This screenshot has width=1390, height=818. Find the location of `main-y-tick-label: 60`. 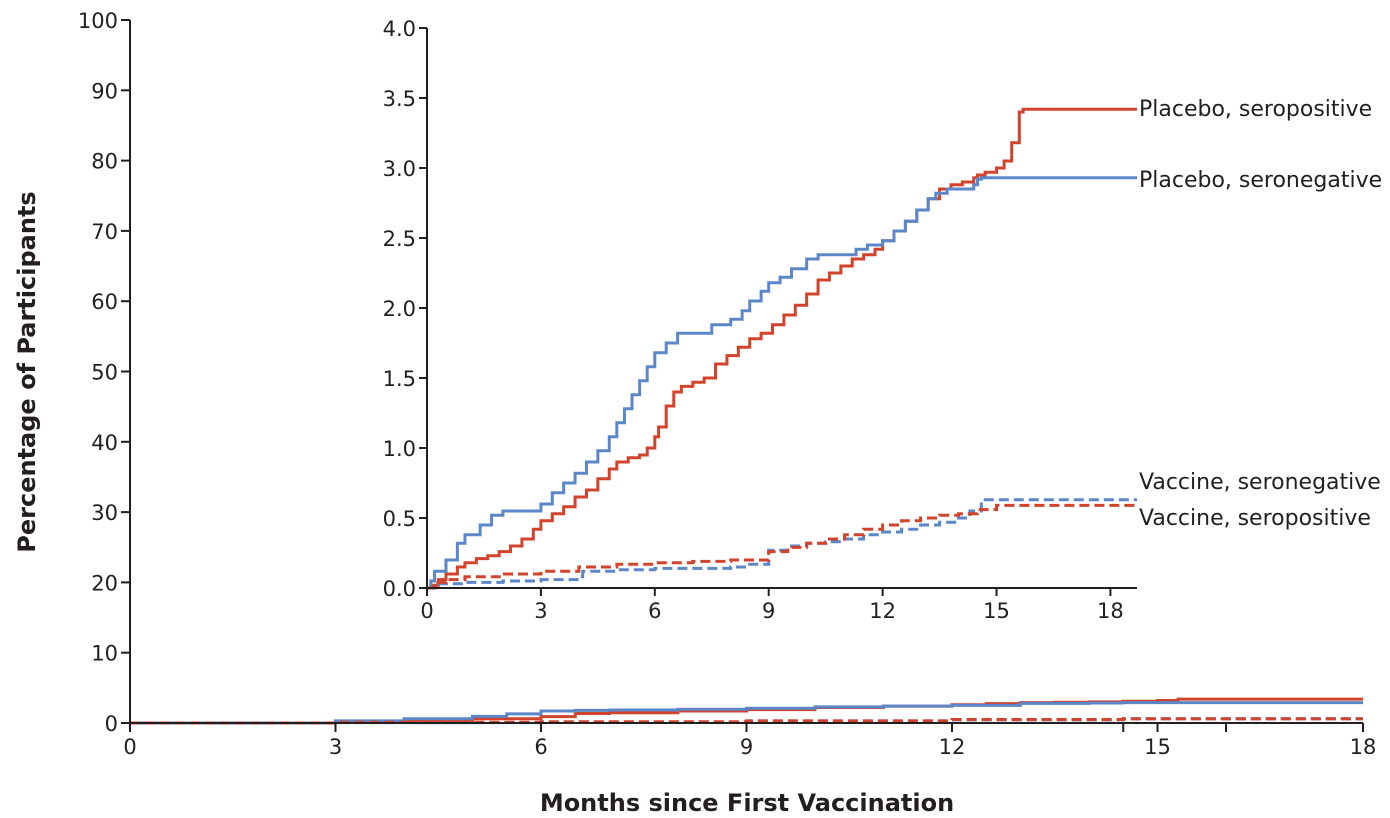

main-y-tick-label: 60 is located at coordinates (104, 302).